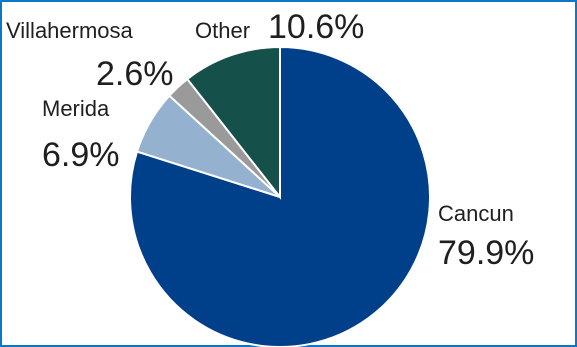  Describe the element at coordinates (70, 30) in the screenshot. I see `villahermosa-label: Villahermosa` at that location.